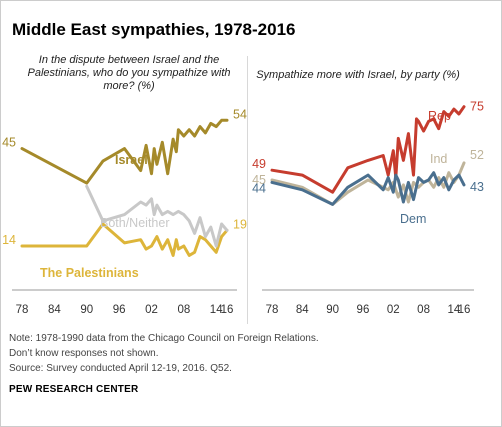  What do you see at coordinates (247, 190) in the screenshot?
I see `panel-divider` at bounding box center [247, 190].